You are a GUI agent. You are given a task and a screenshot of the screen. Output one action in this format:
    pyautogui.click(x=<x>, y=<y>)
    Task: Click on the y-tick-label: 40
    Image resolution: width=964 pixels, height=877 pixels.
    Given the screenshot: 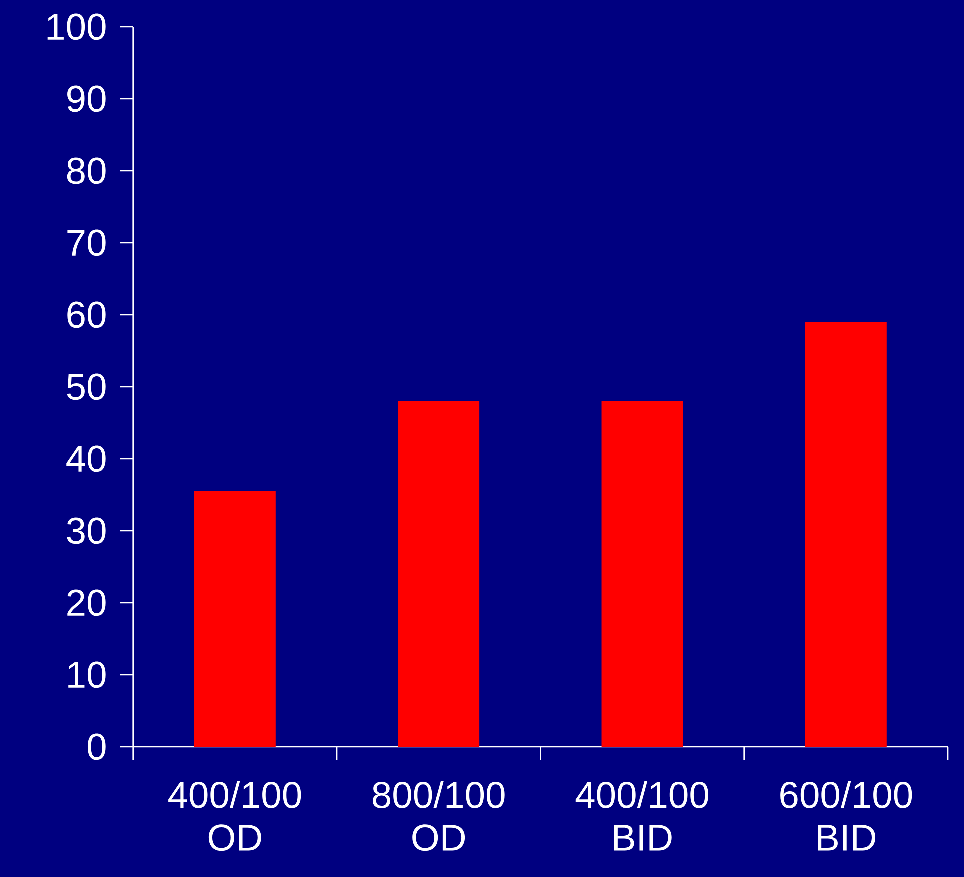 What is the action you would take?
    pyautogui.click(x=86, y=459)
    